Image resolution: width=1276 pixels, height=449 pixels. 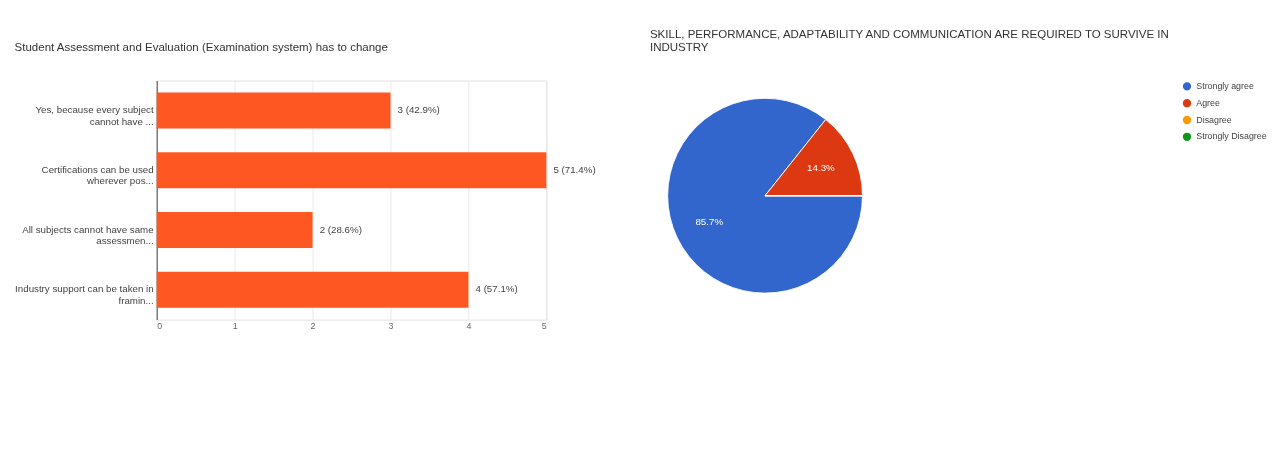 What do you see at coordinates (418, 110) in the screenshot?
I see `data-label: 3 (42.9%)` at bounding box center [418, 110].